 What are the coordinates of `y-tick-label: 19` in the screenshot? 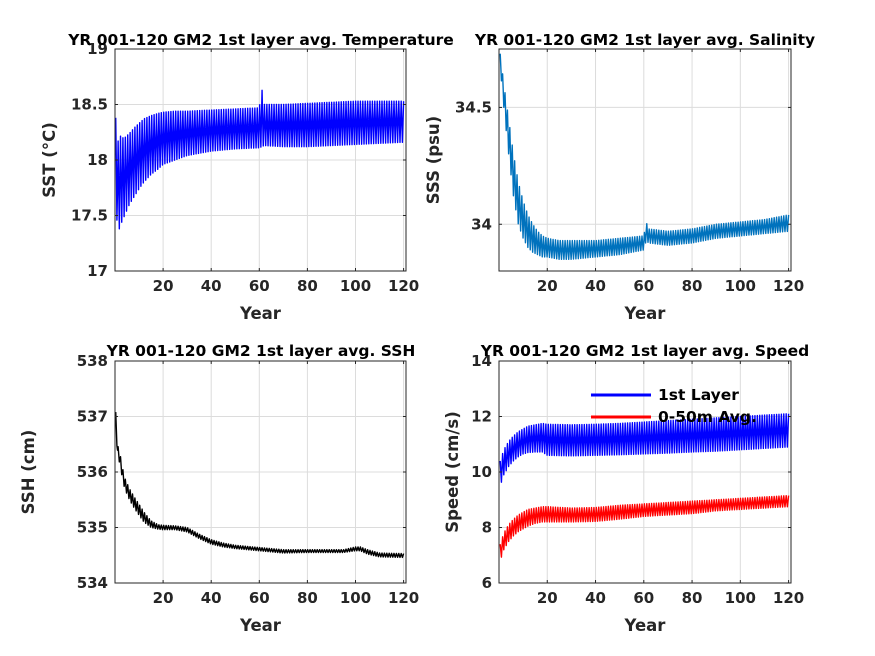 It's located at (97, 49).